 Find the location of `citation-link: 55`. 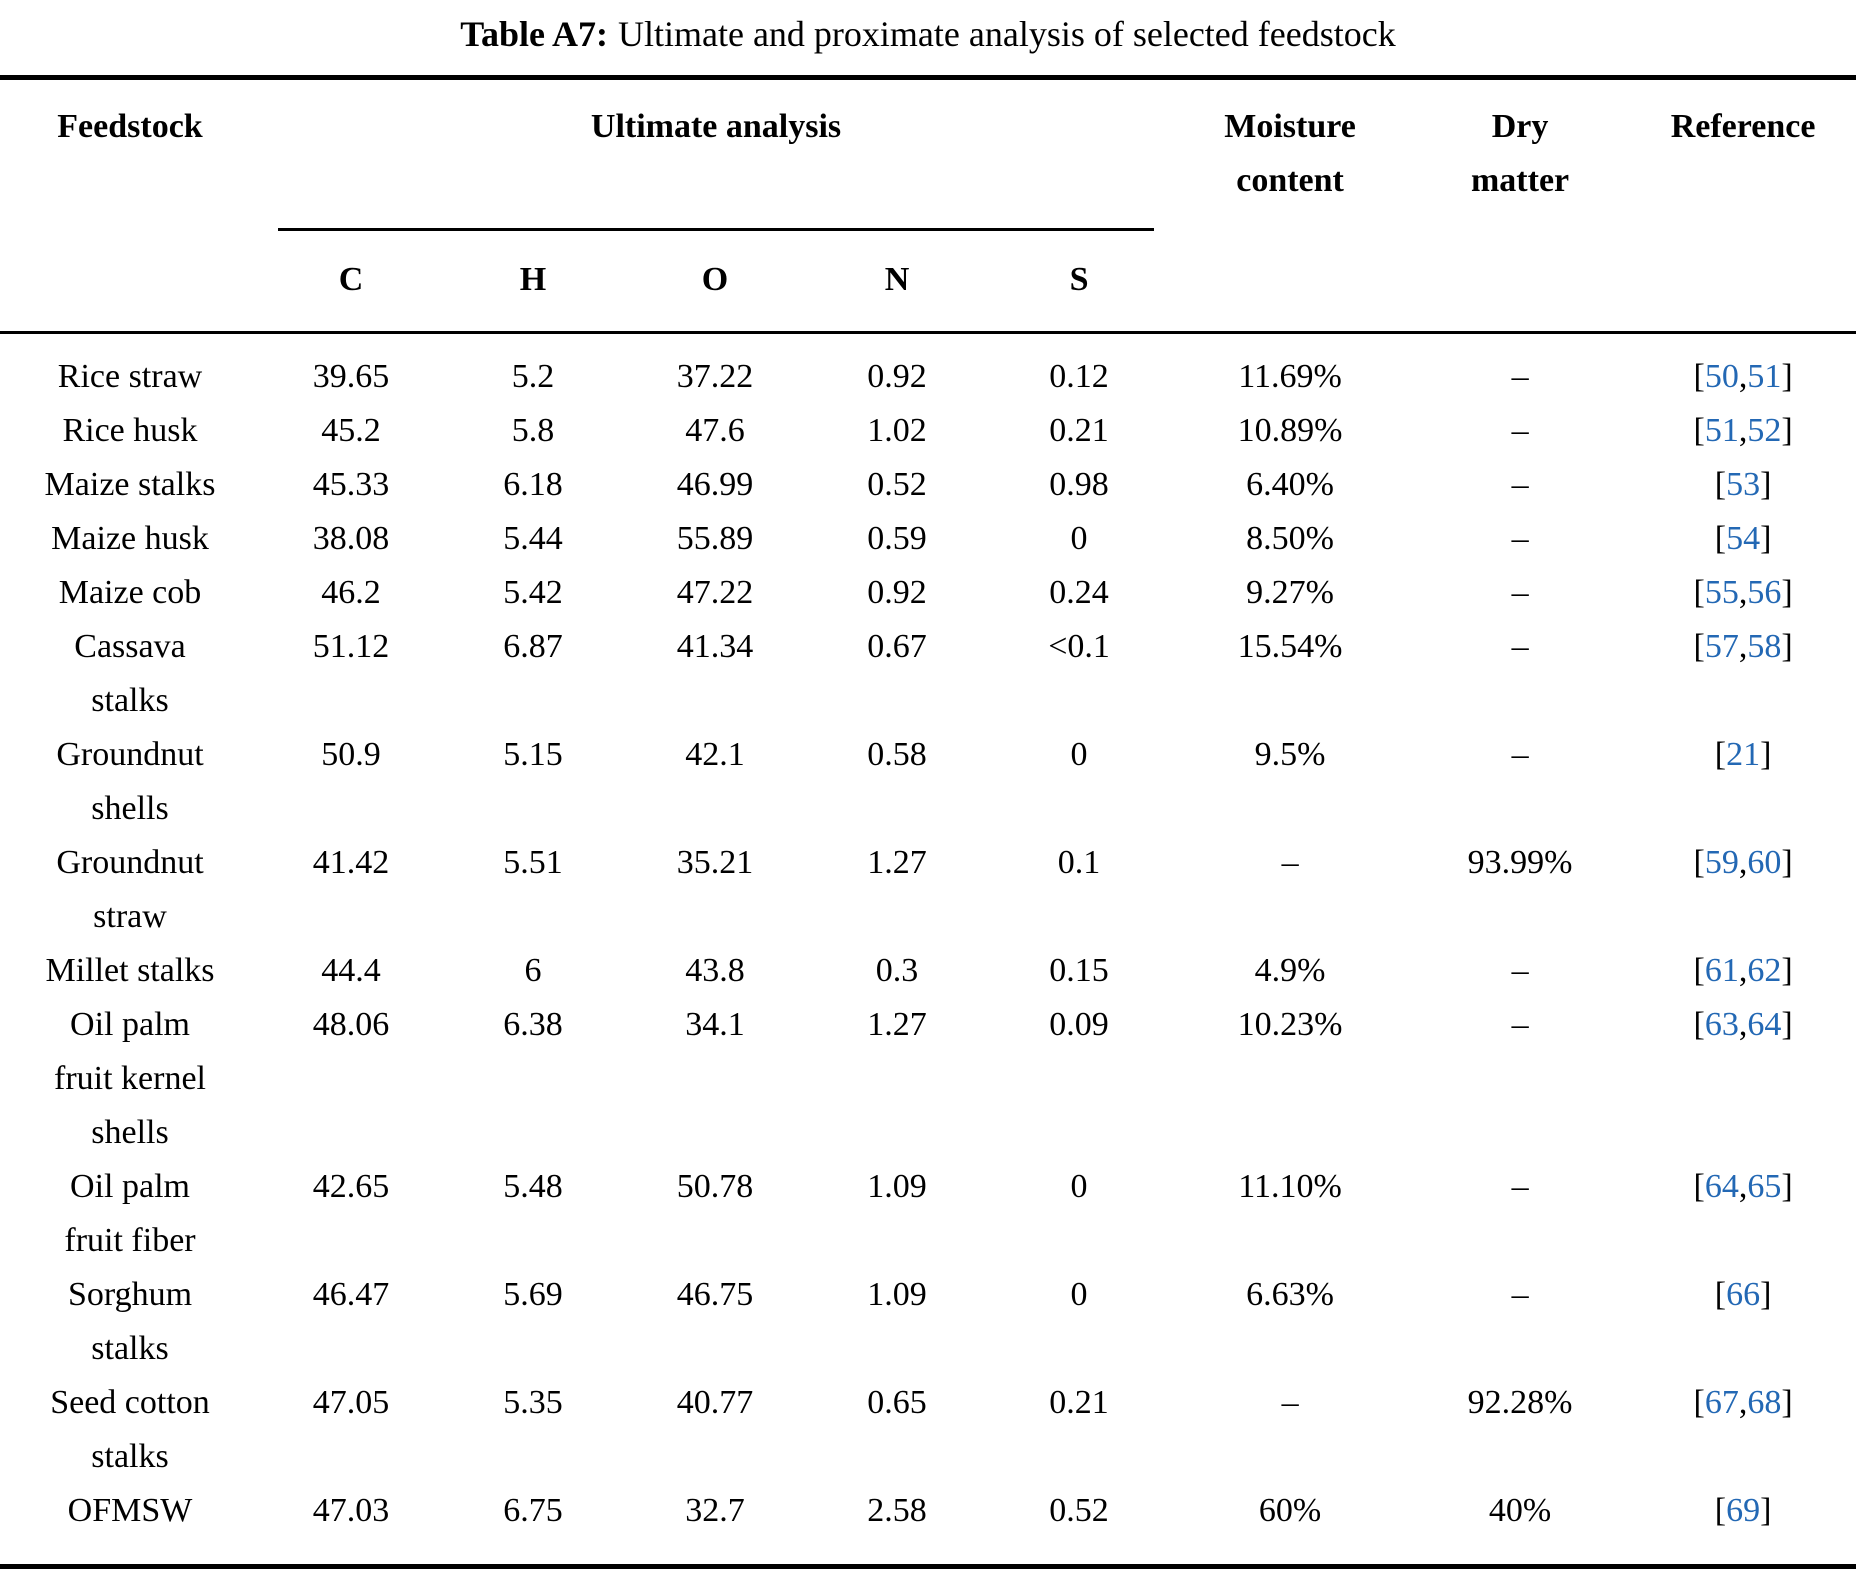

citation-link: 55 is located at coordinates (1721, 592).